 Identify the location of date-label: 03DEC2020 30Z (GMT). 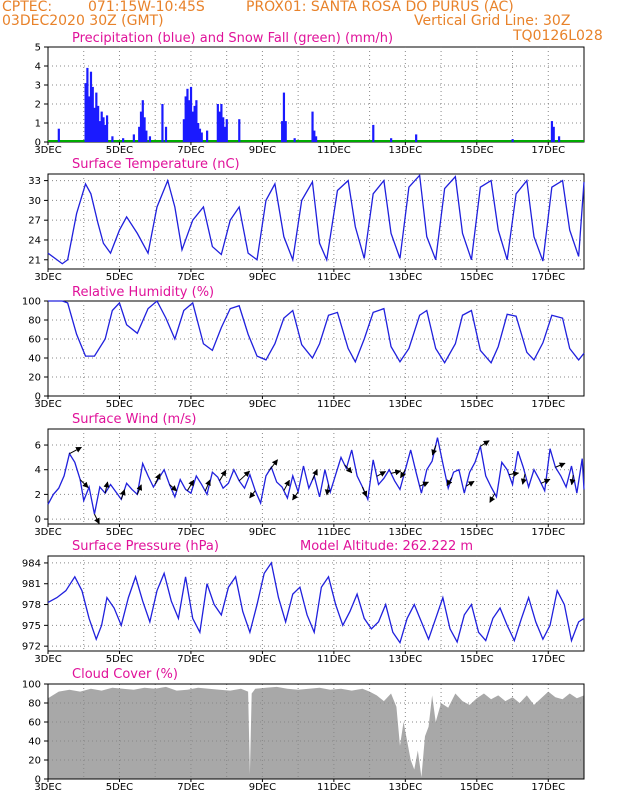
(83, 21).